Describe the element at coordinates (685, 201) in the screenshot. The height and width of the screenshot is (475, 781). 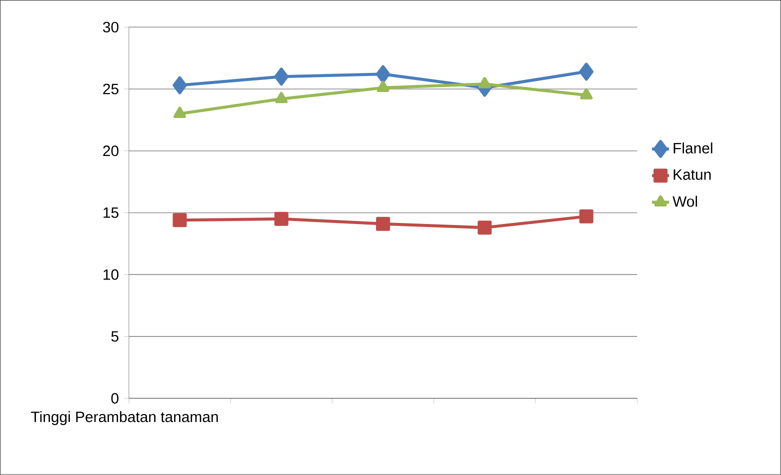
I see `legend-label: Wol` at that location.